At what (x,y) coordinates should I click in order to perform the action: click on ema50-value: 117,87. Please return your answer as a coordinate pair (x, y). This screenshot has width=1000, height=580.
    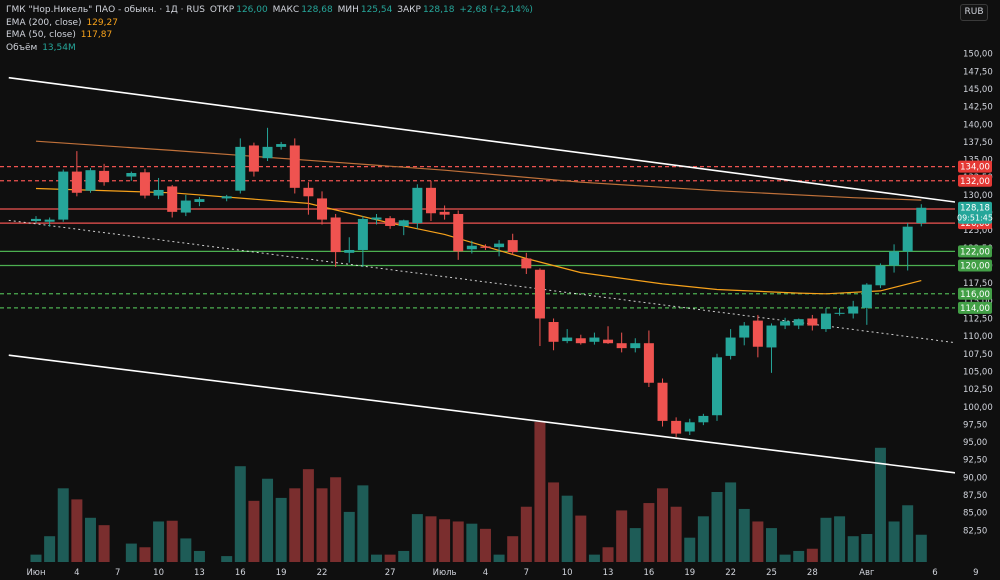
    Looking at the image, I should click on (96, 35).